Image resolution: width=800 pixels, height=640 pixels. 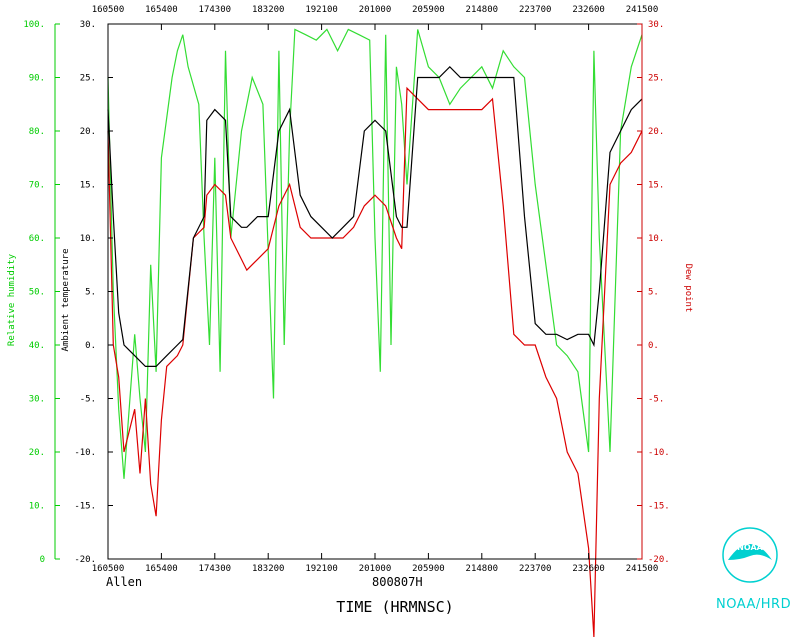 I want to click on rh-axis-tick-label: 50., so click(x=37, y=293).